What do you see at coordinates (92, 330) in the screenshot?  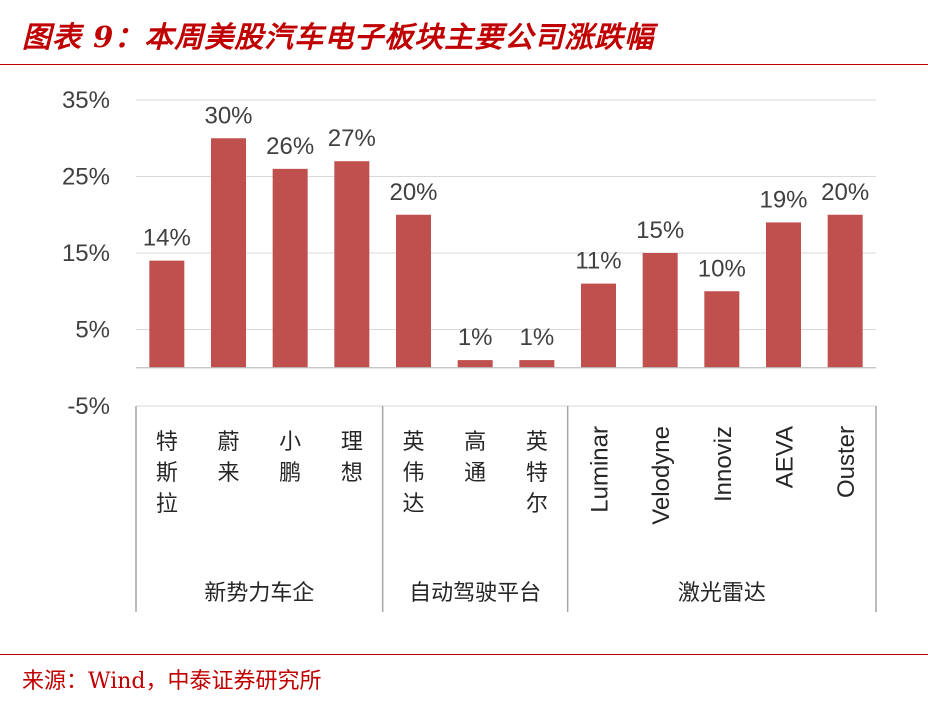 I see `y-tick-label: 5%` at bounding box center [92, 330].